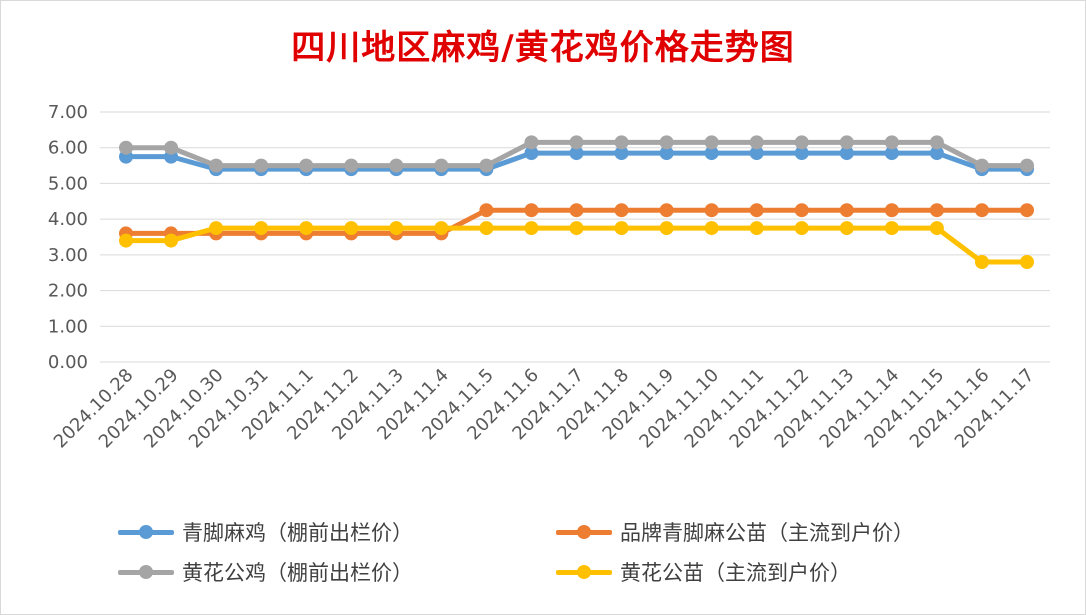  I want to click on legend-item-2: 黄花公鸡（棚前出栏价）, so click(265, 572).